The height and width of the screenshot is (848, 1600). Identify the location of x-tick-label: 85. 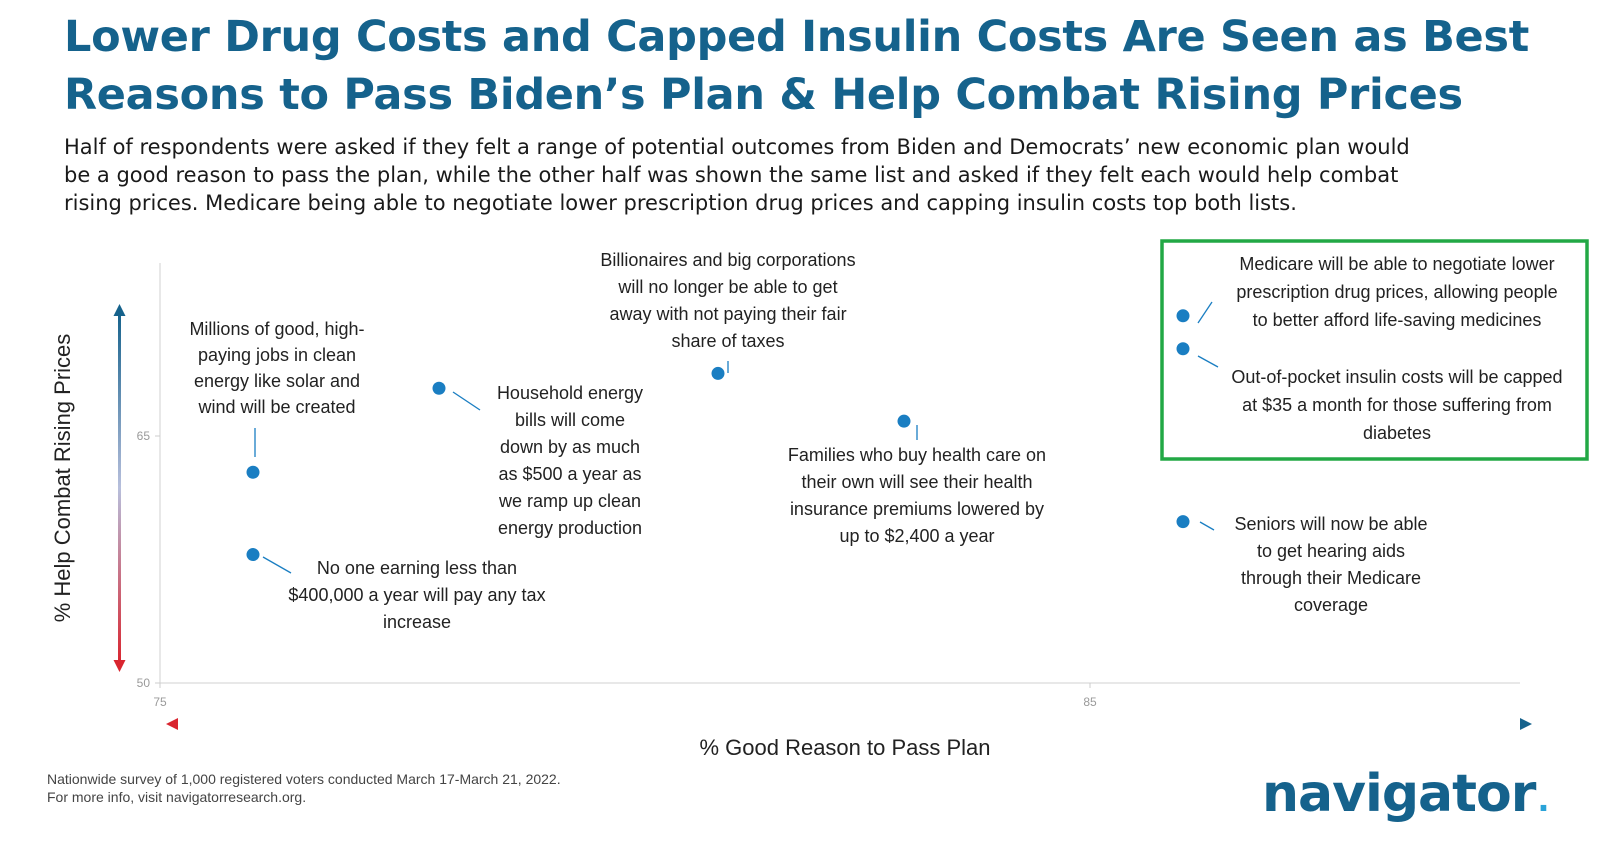
(1090, 702).